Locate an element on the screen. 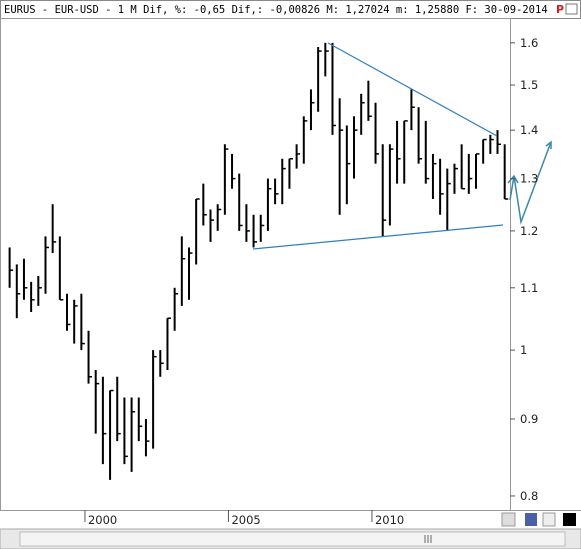 Image resolution: width=581 pixels, height=549 pixels. x-tick-label: 2005 is located at coordinates (245, 520).